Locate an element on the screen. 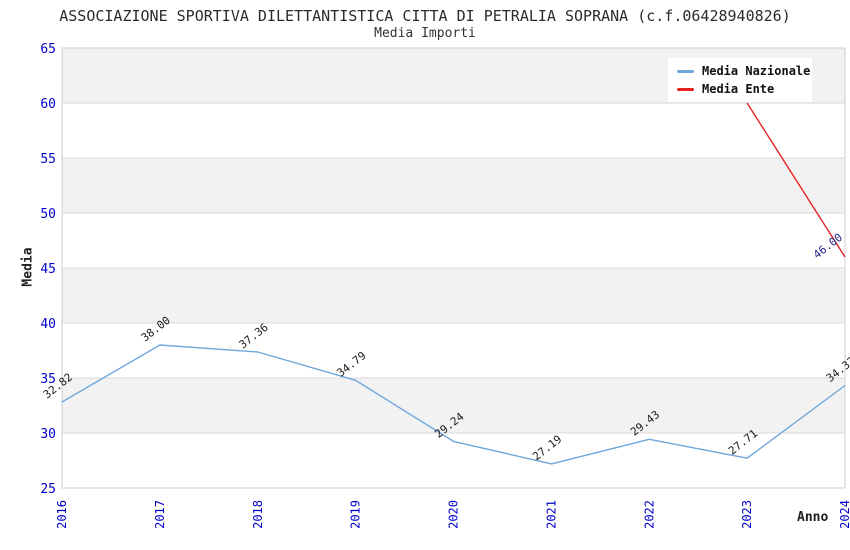 The height and width of the screenshot is (550, 850). legend-item-media-nazionale: Media Nazionale is located at coordinates (740, 71).